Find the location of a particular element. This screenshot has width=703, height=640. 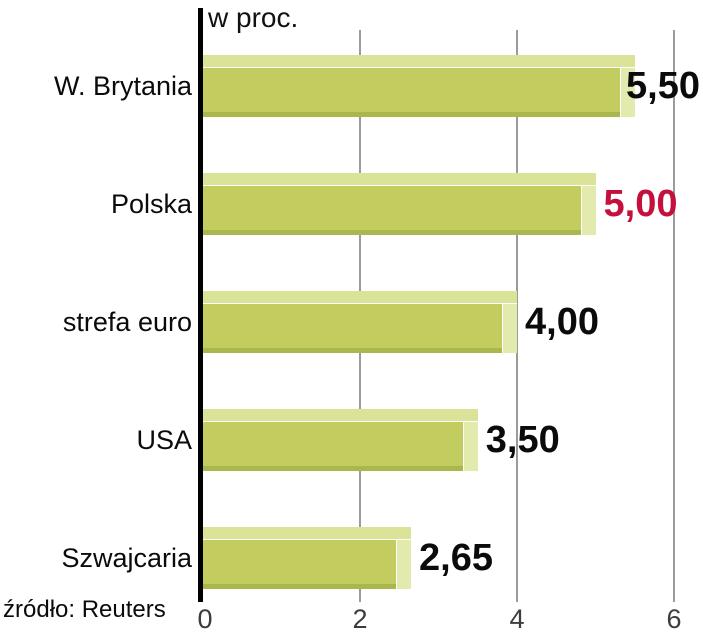

source-label: źródło: Reuters is located at coordinates (84, 609).